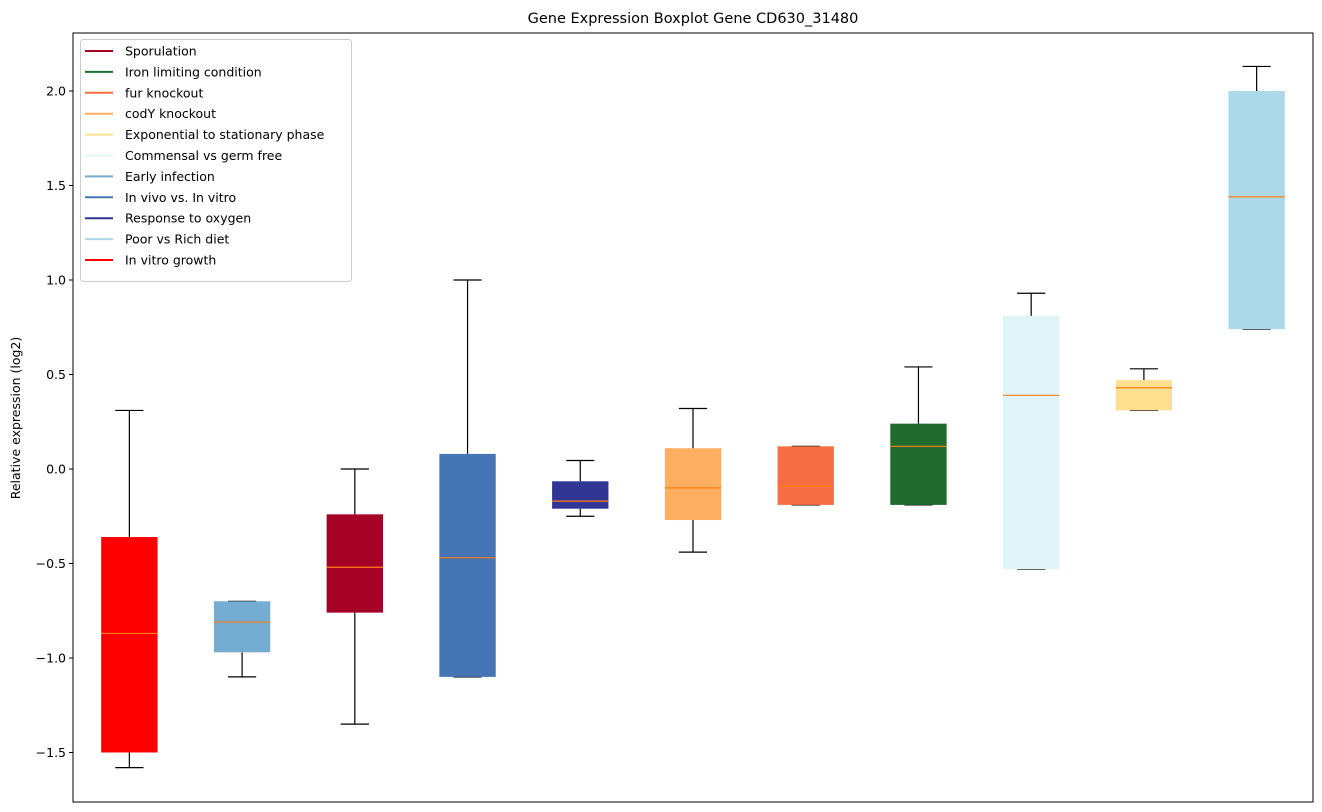 This screenshot has width=1322, height=812. Describe the element at coordinates (161, 51) in the screenshot. I see `legend-label: Sporulation` at that location.